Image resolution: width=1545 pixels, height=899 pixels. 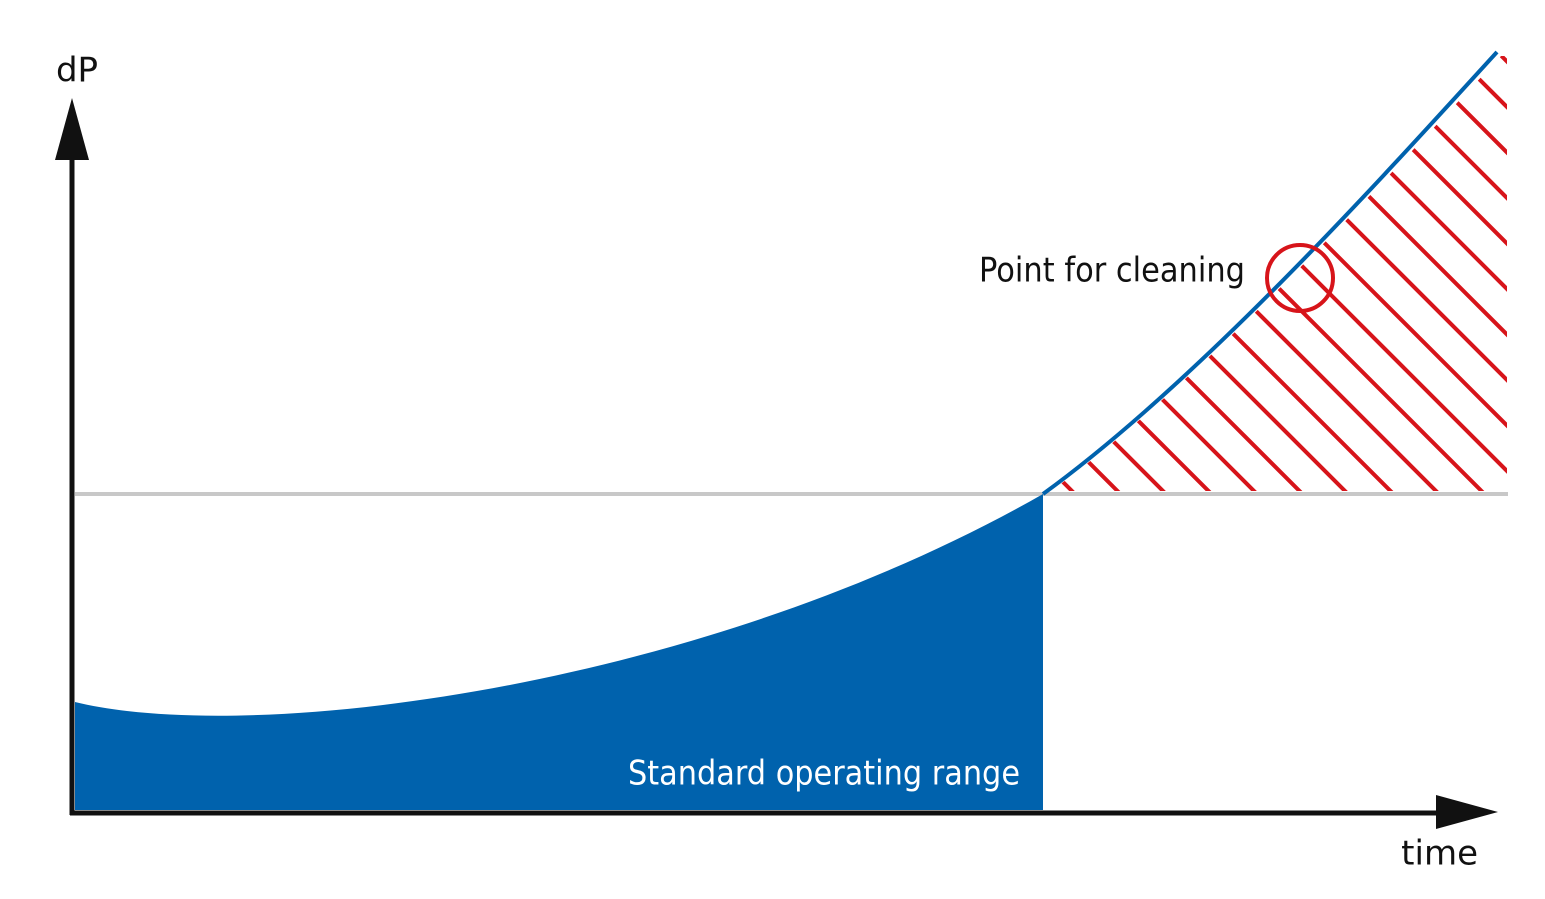 What do you see at coordinates (1300, 278) in the screenshot?
I see `cleaning-marker` at bounding box center [1300, 278].